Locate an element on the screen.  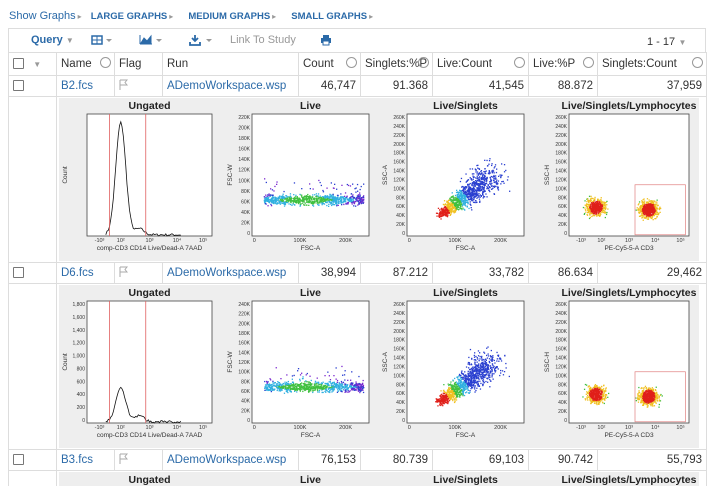
value-cell: 38,994 is located at coordinates (329, 273).